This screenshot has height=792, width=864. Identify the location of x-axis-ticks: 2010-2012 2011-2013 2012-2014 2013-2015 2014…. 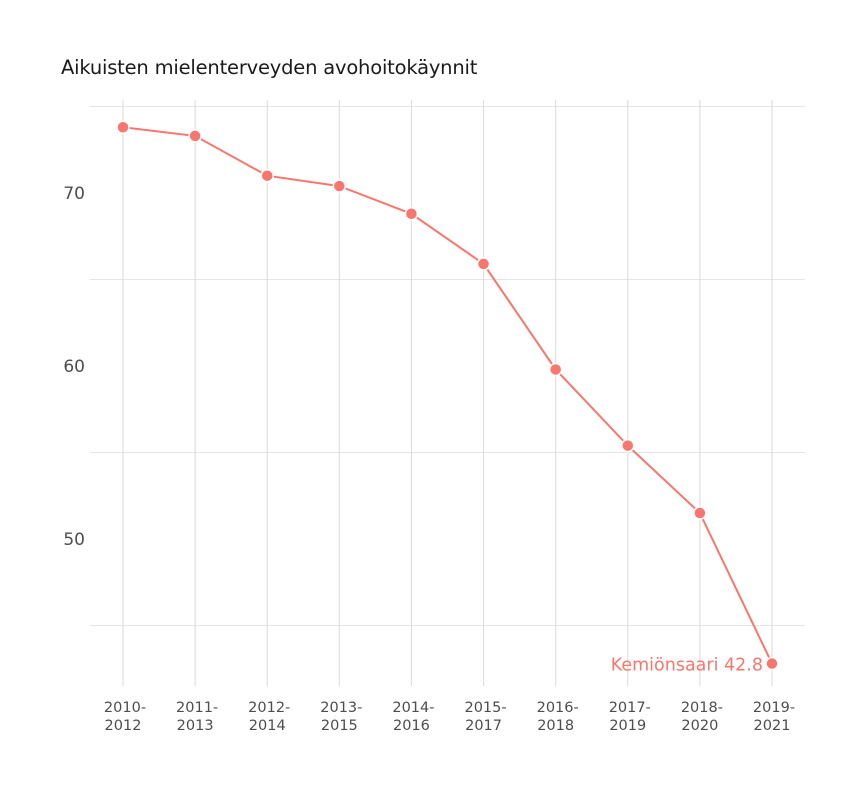
(449, 717).